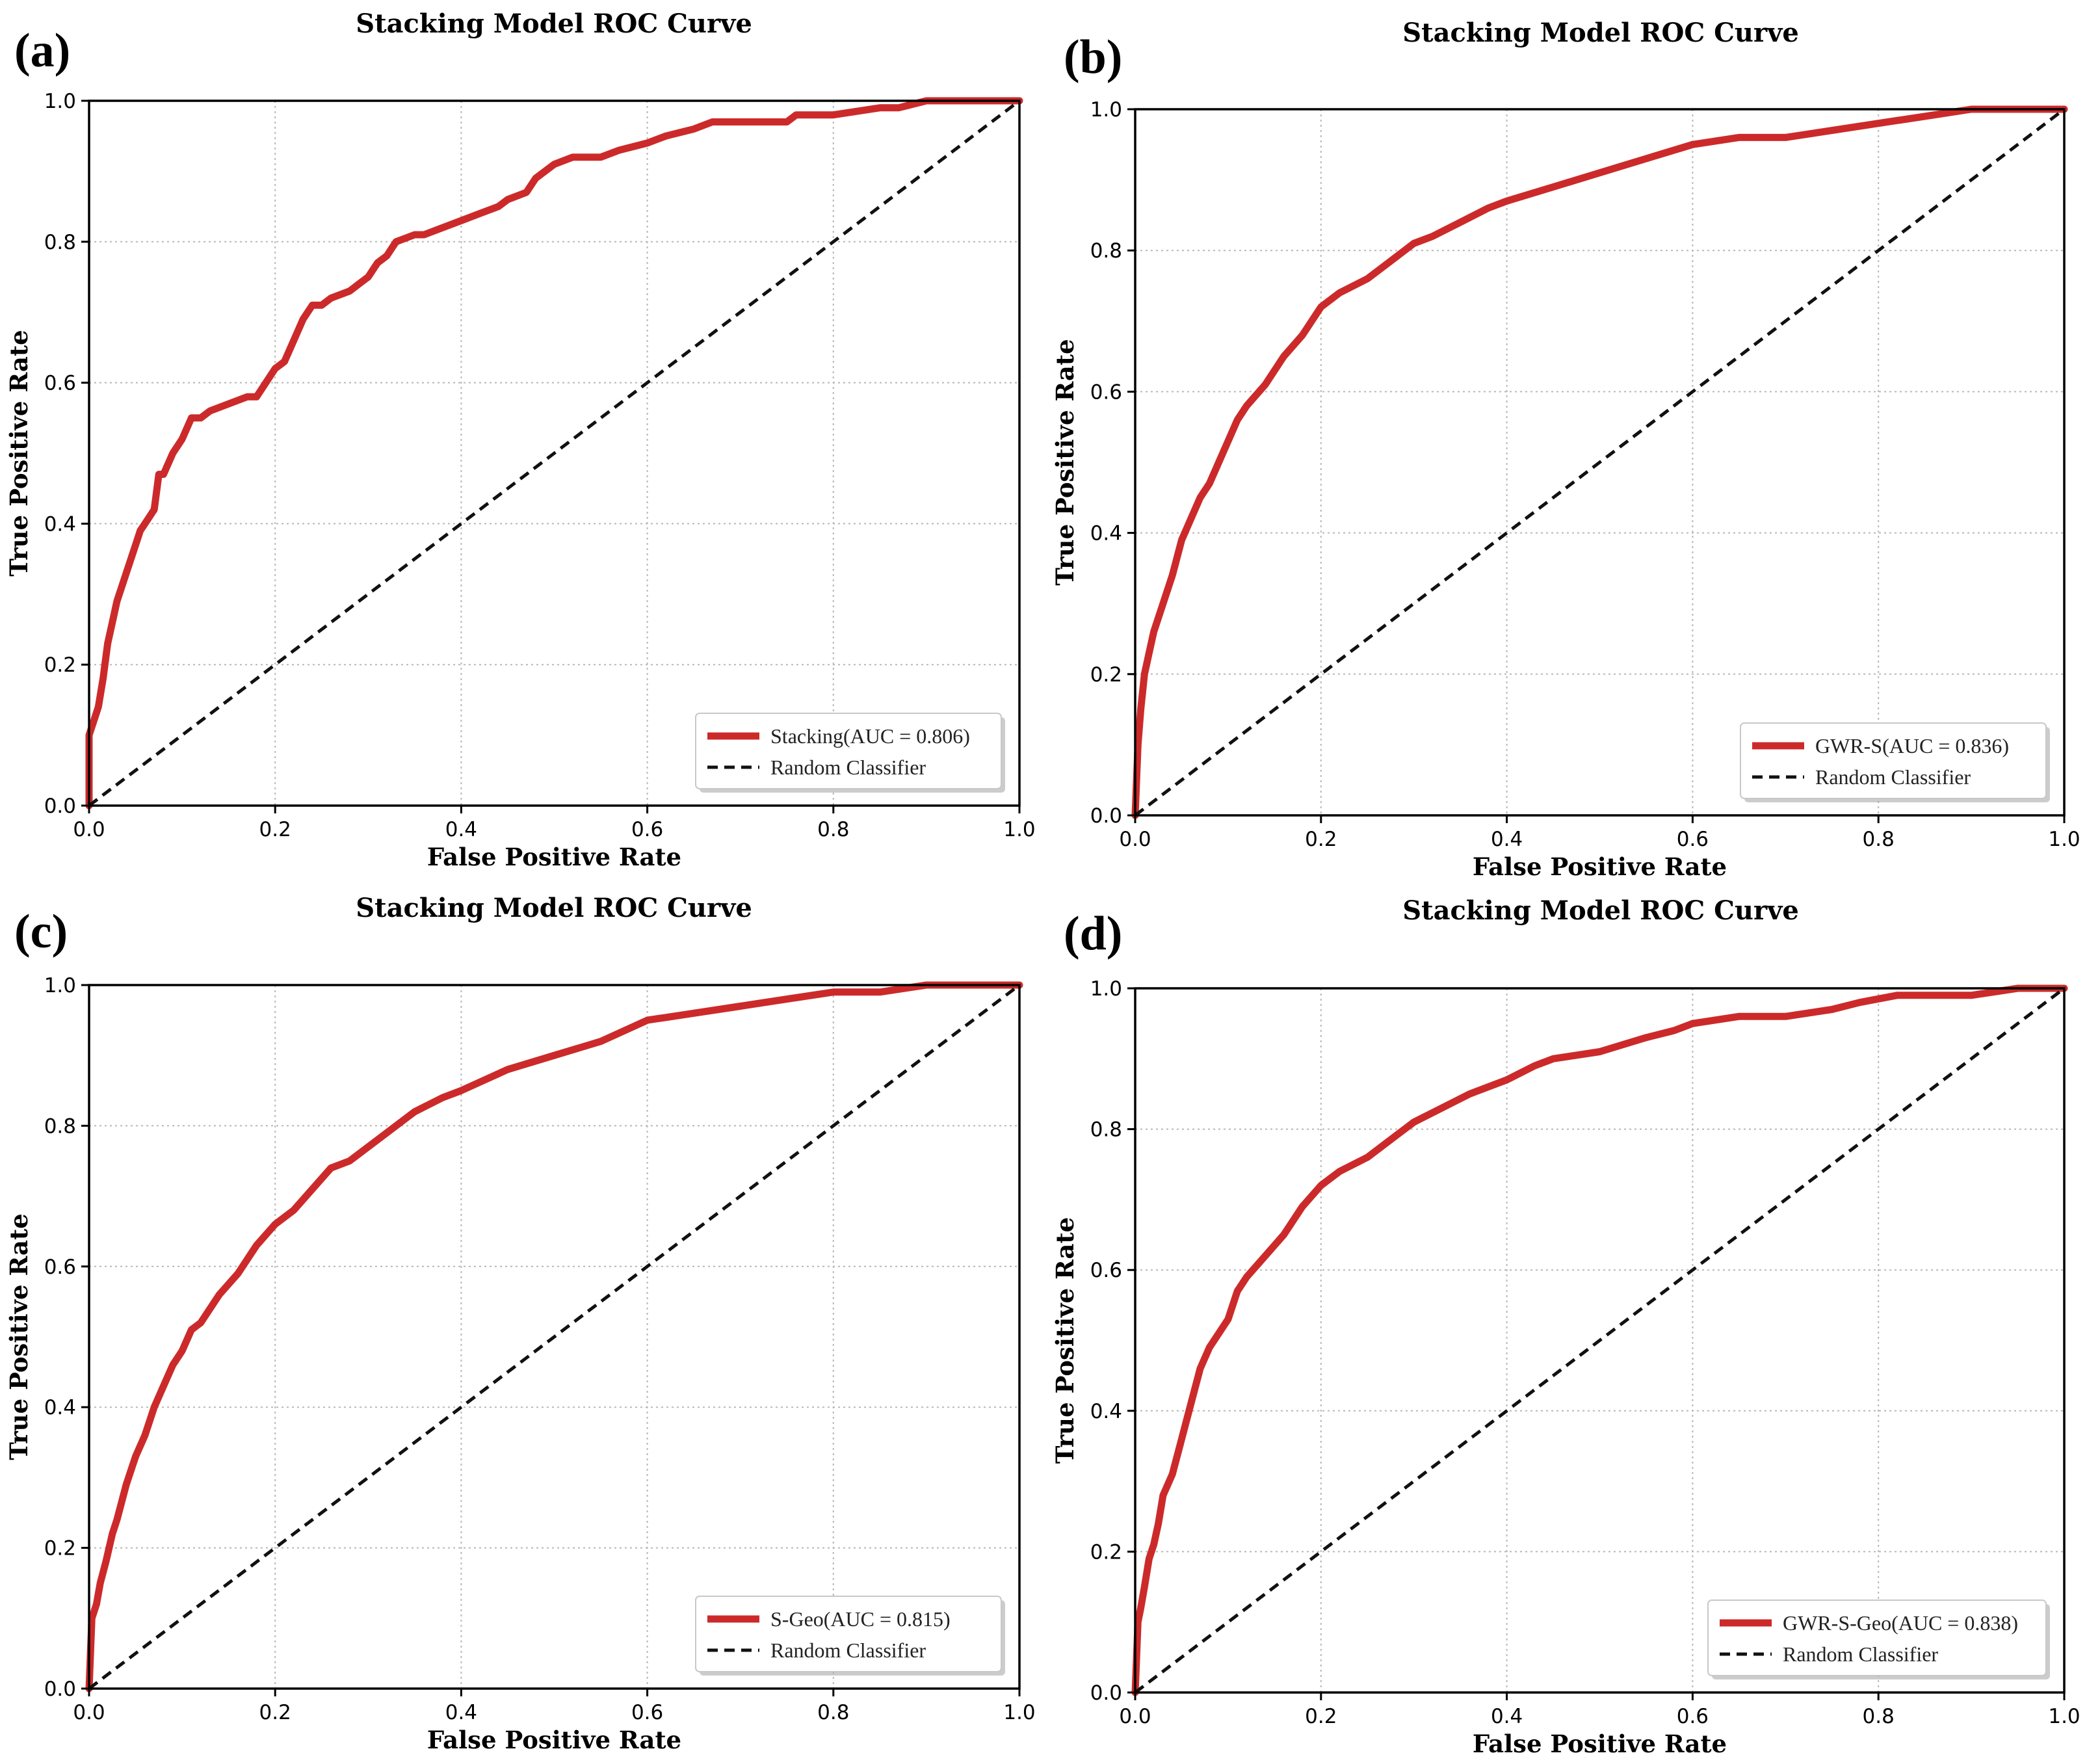  Describe the element at coordinates (860, 1619) in the screenshot. I see `legend-entry-label: S-Geo(AUC = 0.815)` at that location.